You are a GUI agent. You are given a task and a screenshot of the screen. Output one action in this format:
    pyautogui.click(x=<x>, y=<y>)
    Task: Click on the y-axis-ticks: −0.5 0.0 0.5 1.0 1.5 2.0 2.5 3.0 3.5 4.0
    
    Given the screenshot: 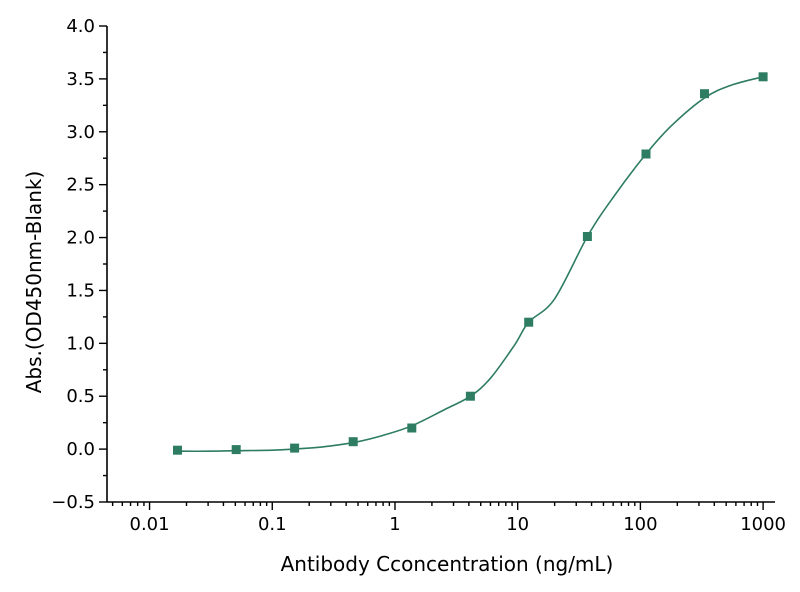 What is the action you would take?
    pyautogui.click(x=79, y=264)
    